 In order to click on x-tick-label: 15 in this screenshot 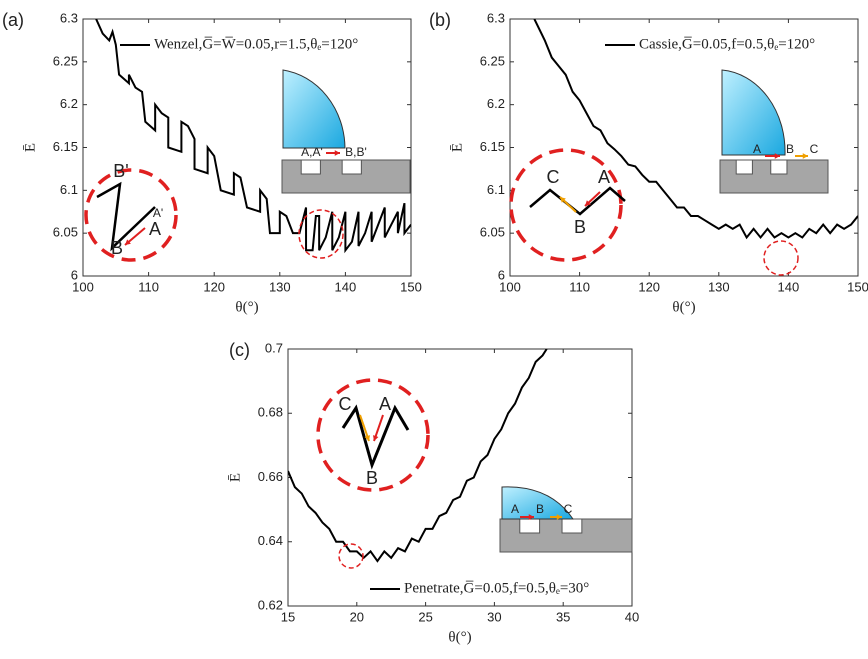, I will do `click(288, 616)`.